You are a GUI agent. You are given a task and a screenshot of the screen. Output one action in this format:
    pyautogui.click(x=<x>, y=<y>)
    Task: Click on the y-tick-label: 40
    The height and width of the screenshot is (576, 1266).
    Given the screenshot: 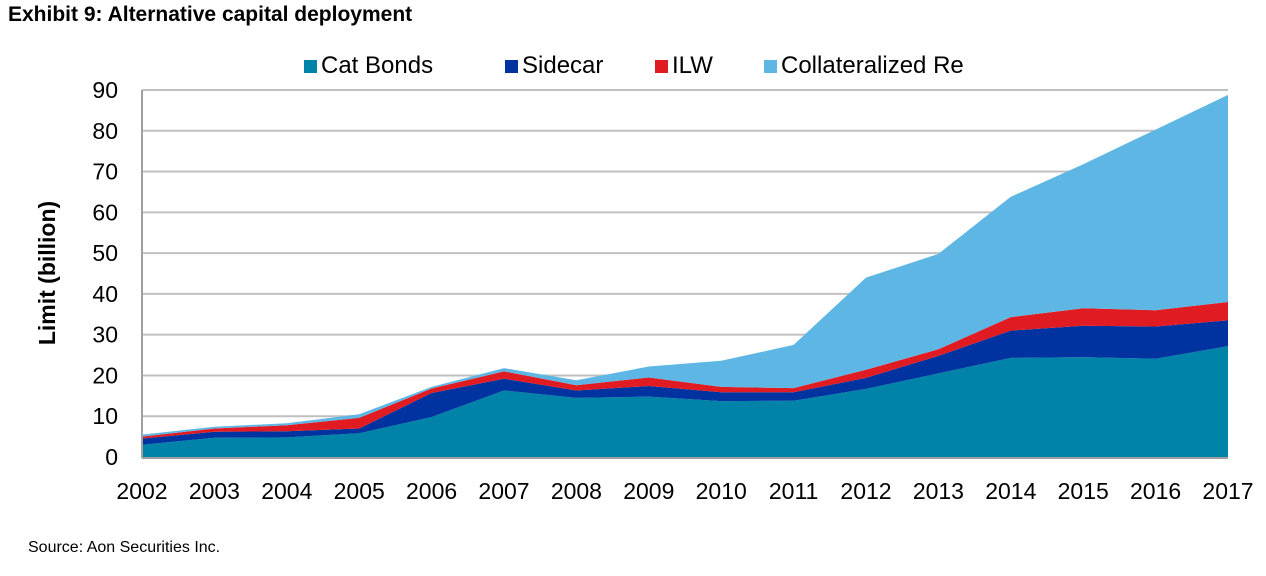 What is the action you would take?
    pyautogui.click(x=105, y=294)
    